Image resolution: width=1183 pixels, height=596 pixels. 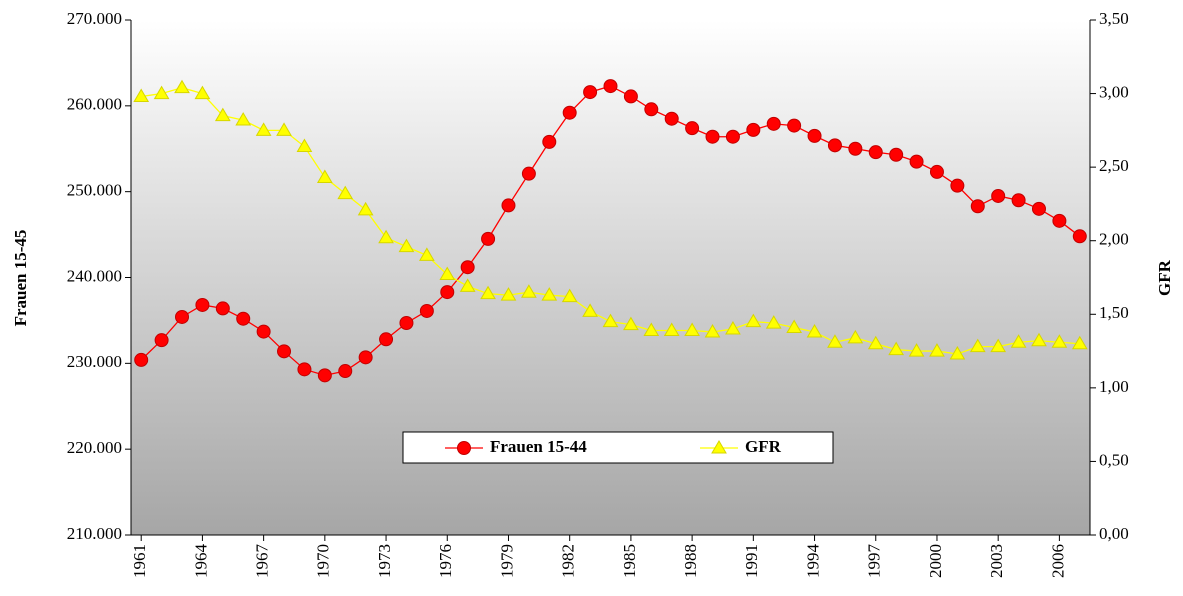 I want to click on x-tick-label: 1970, so click(x=323, y=561).